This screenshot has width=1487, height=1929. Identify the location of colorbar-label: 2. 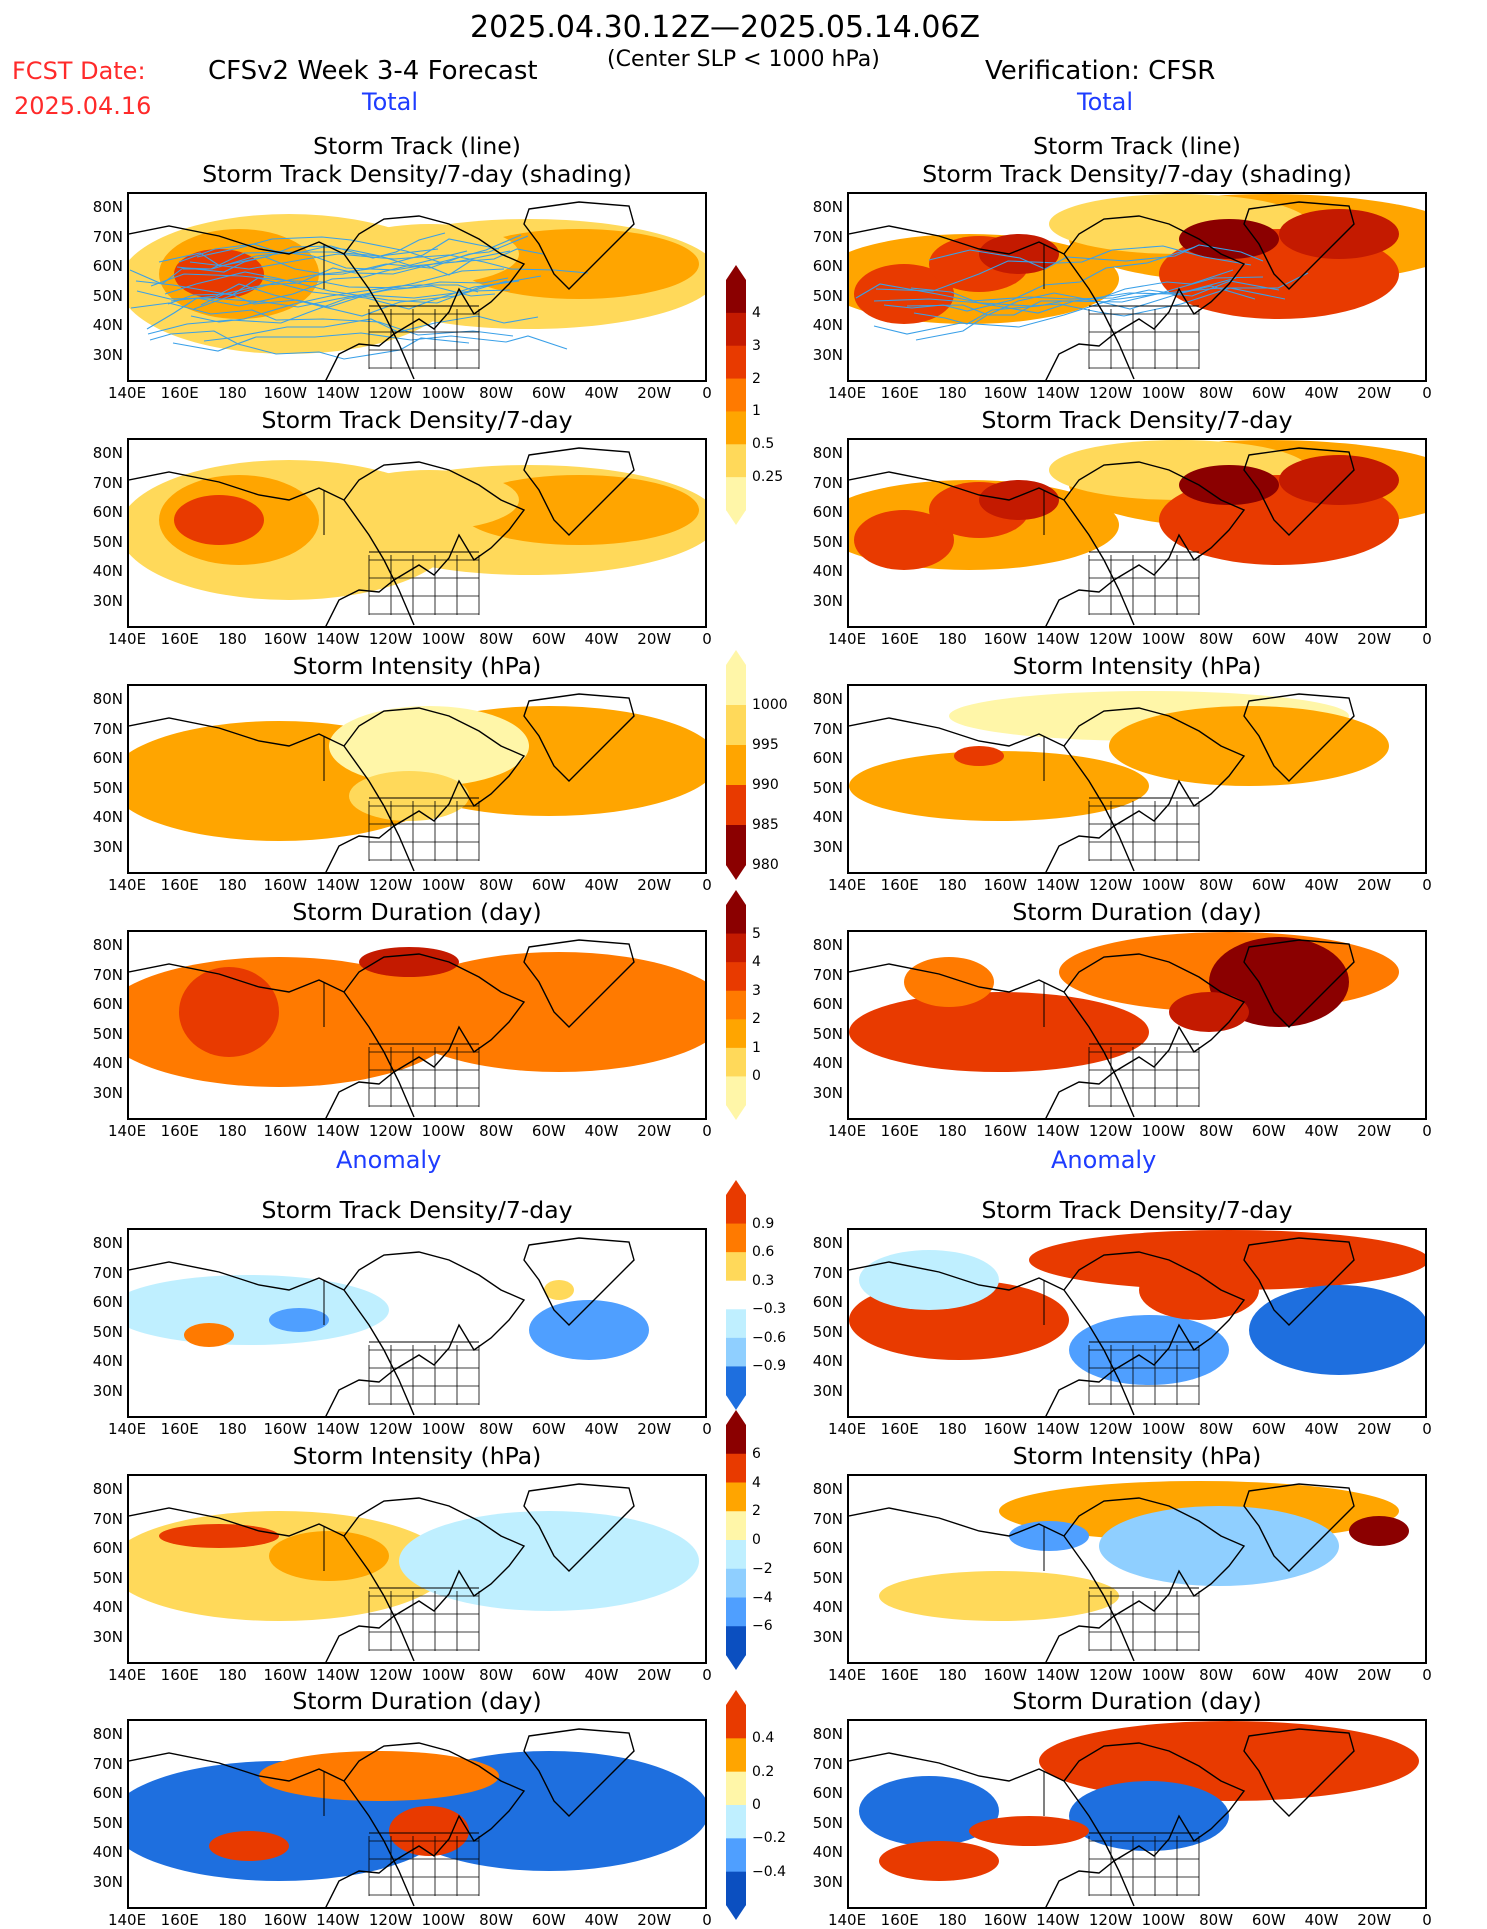
(756, 1511).